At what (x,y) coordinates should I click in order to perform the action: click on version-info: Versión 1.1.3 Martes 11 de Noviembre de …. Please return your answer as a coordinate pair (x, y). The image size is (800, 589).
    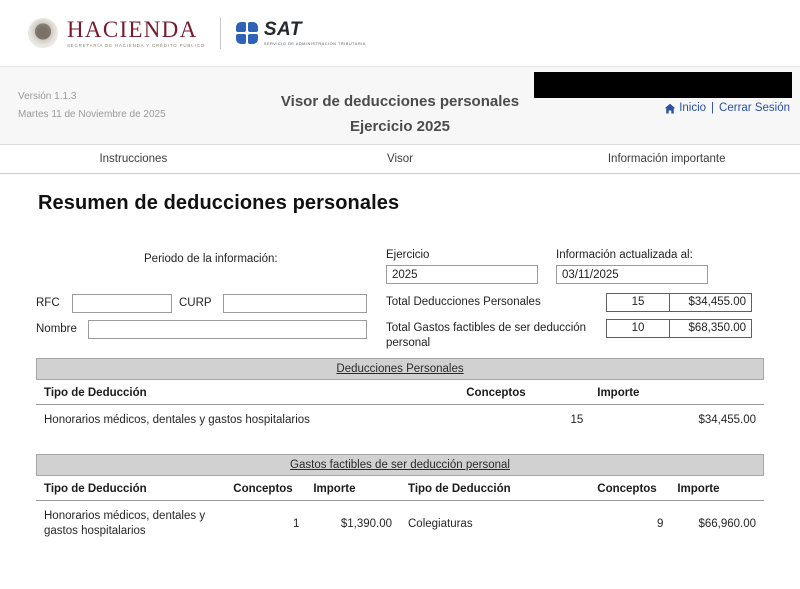
    Looking at the image, I should click on (92, 106).